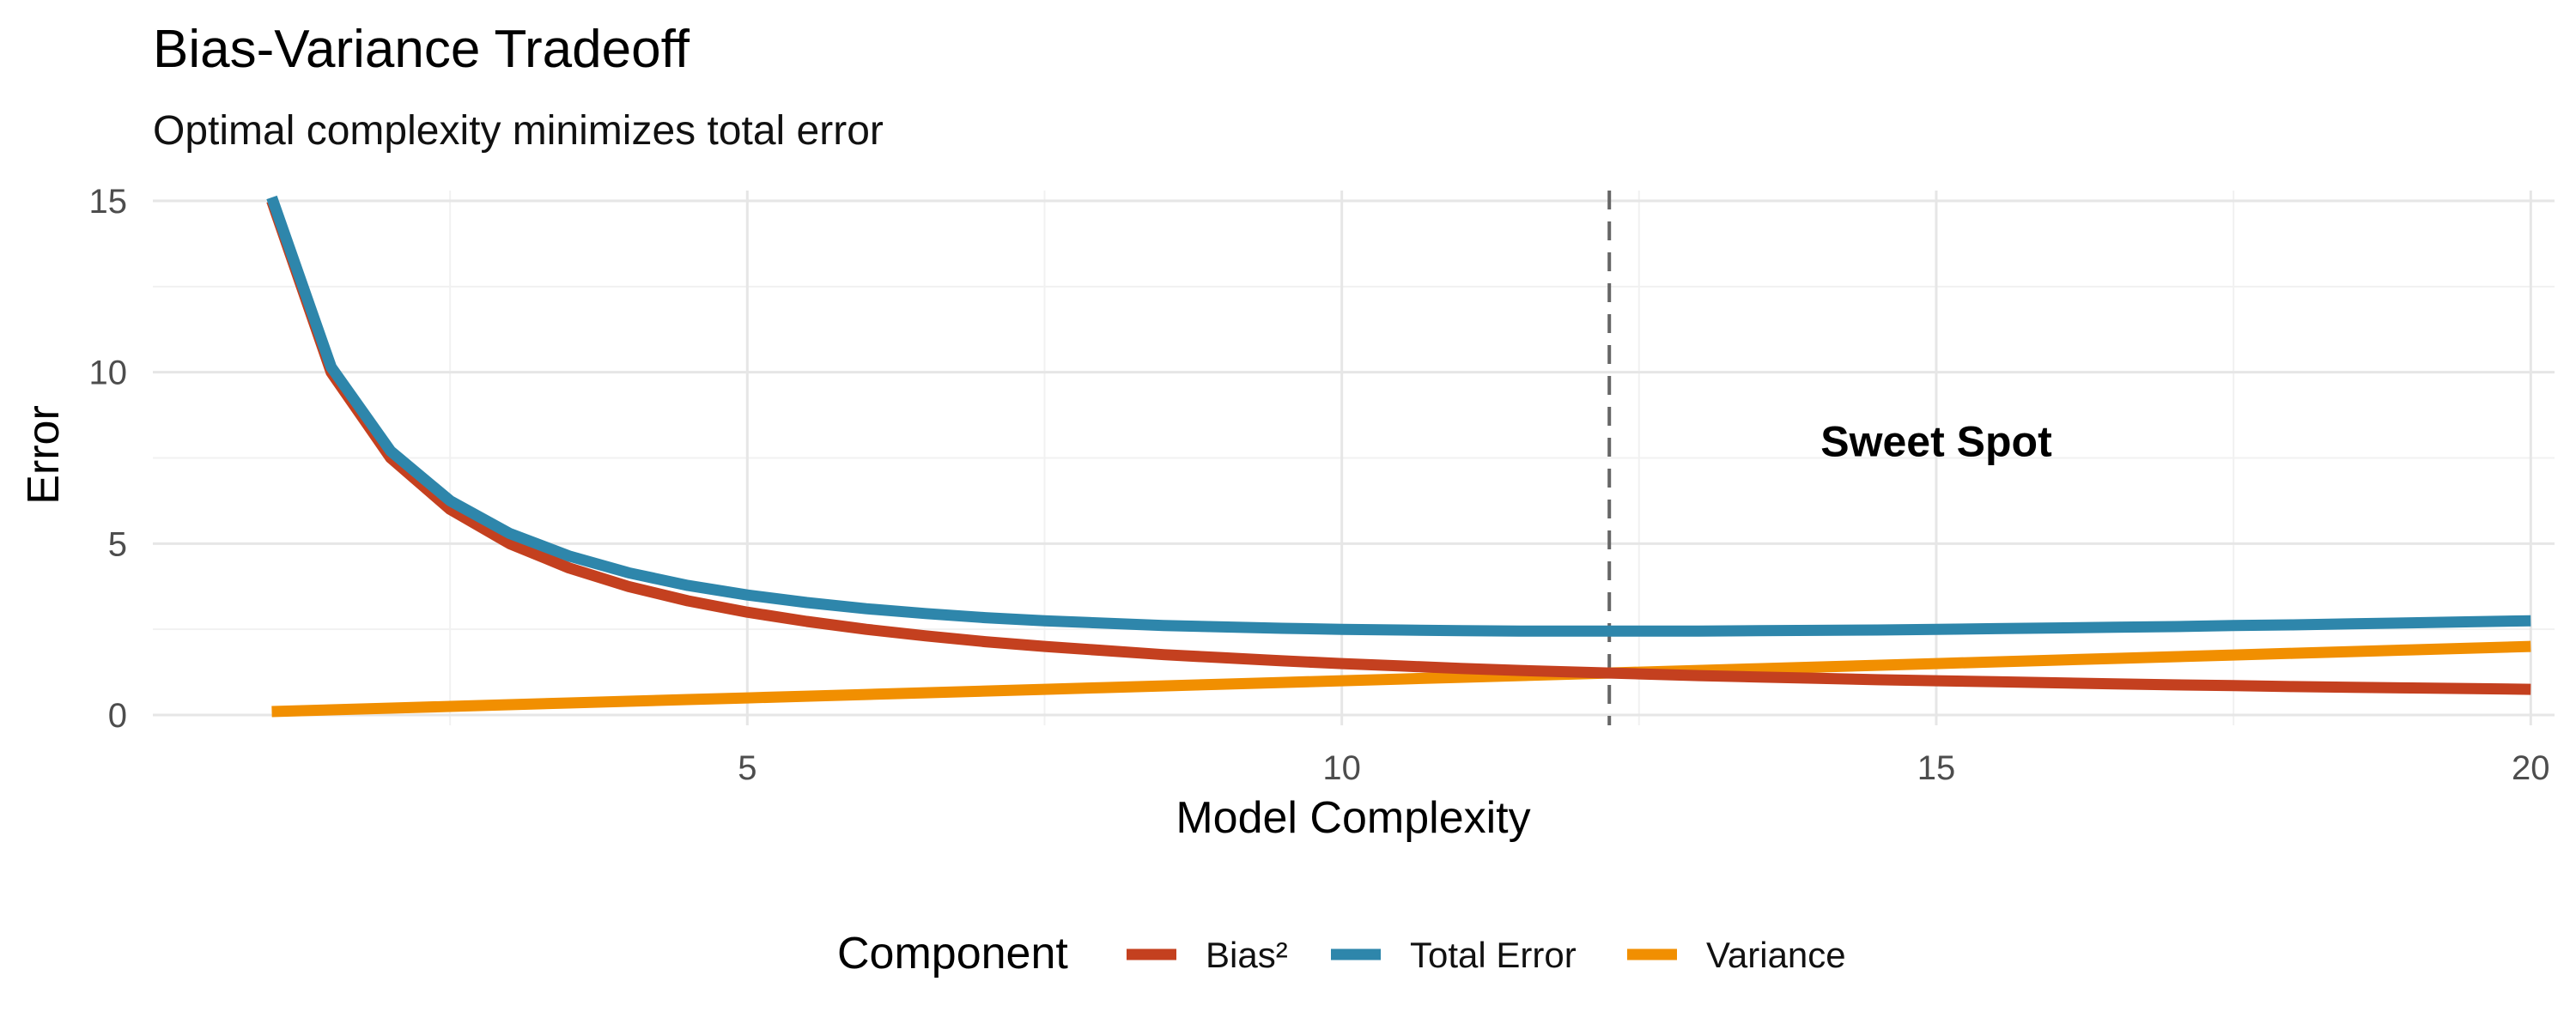 The width and height of the screenshot is (2576, 1030). Describe the element at coordinates (1401, 679) in the screenshot. I see `series-line-variance` at that location.